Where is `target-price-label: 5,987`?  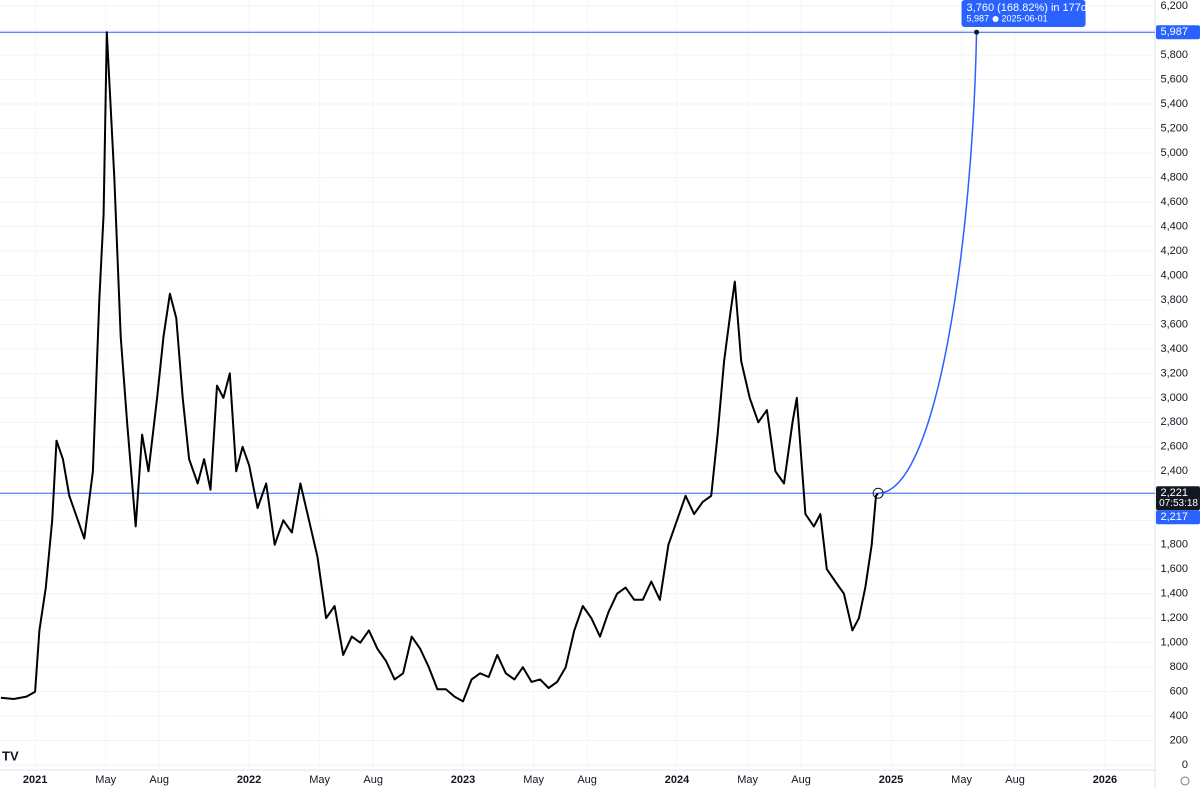 target-price-label: 5,987 is located at coordinates (1174, 32).